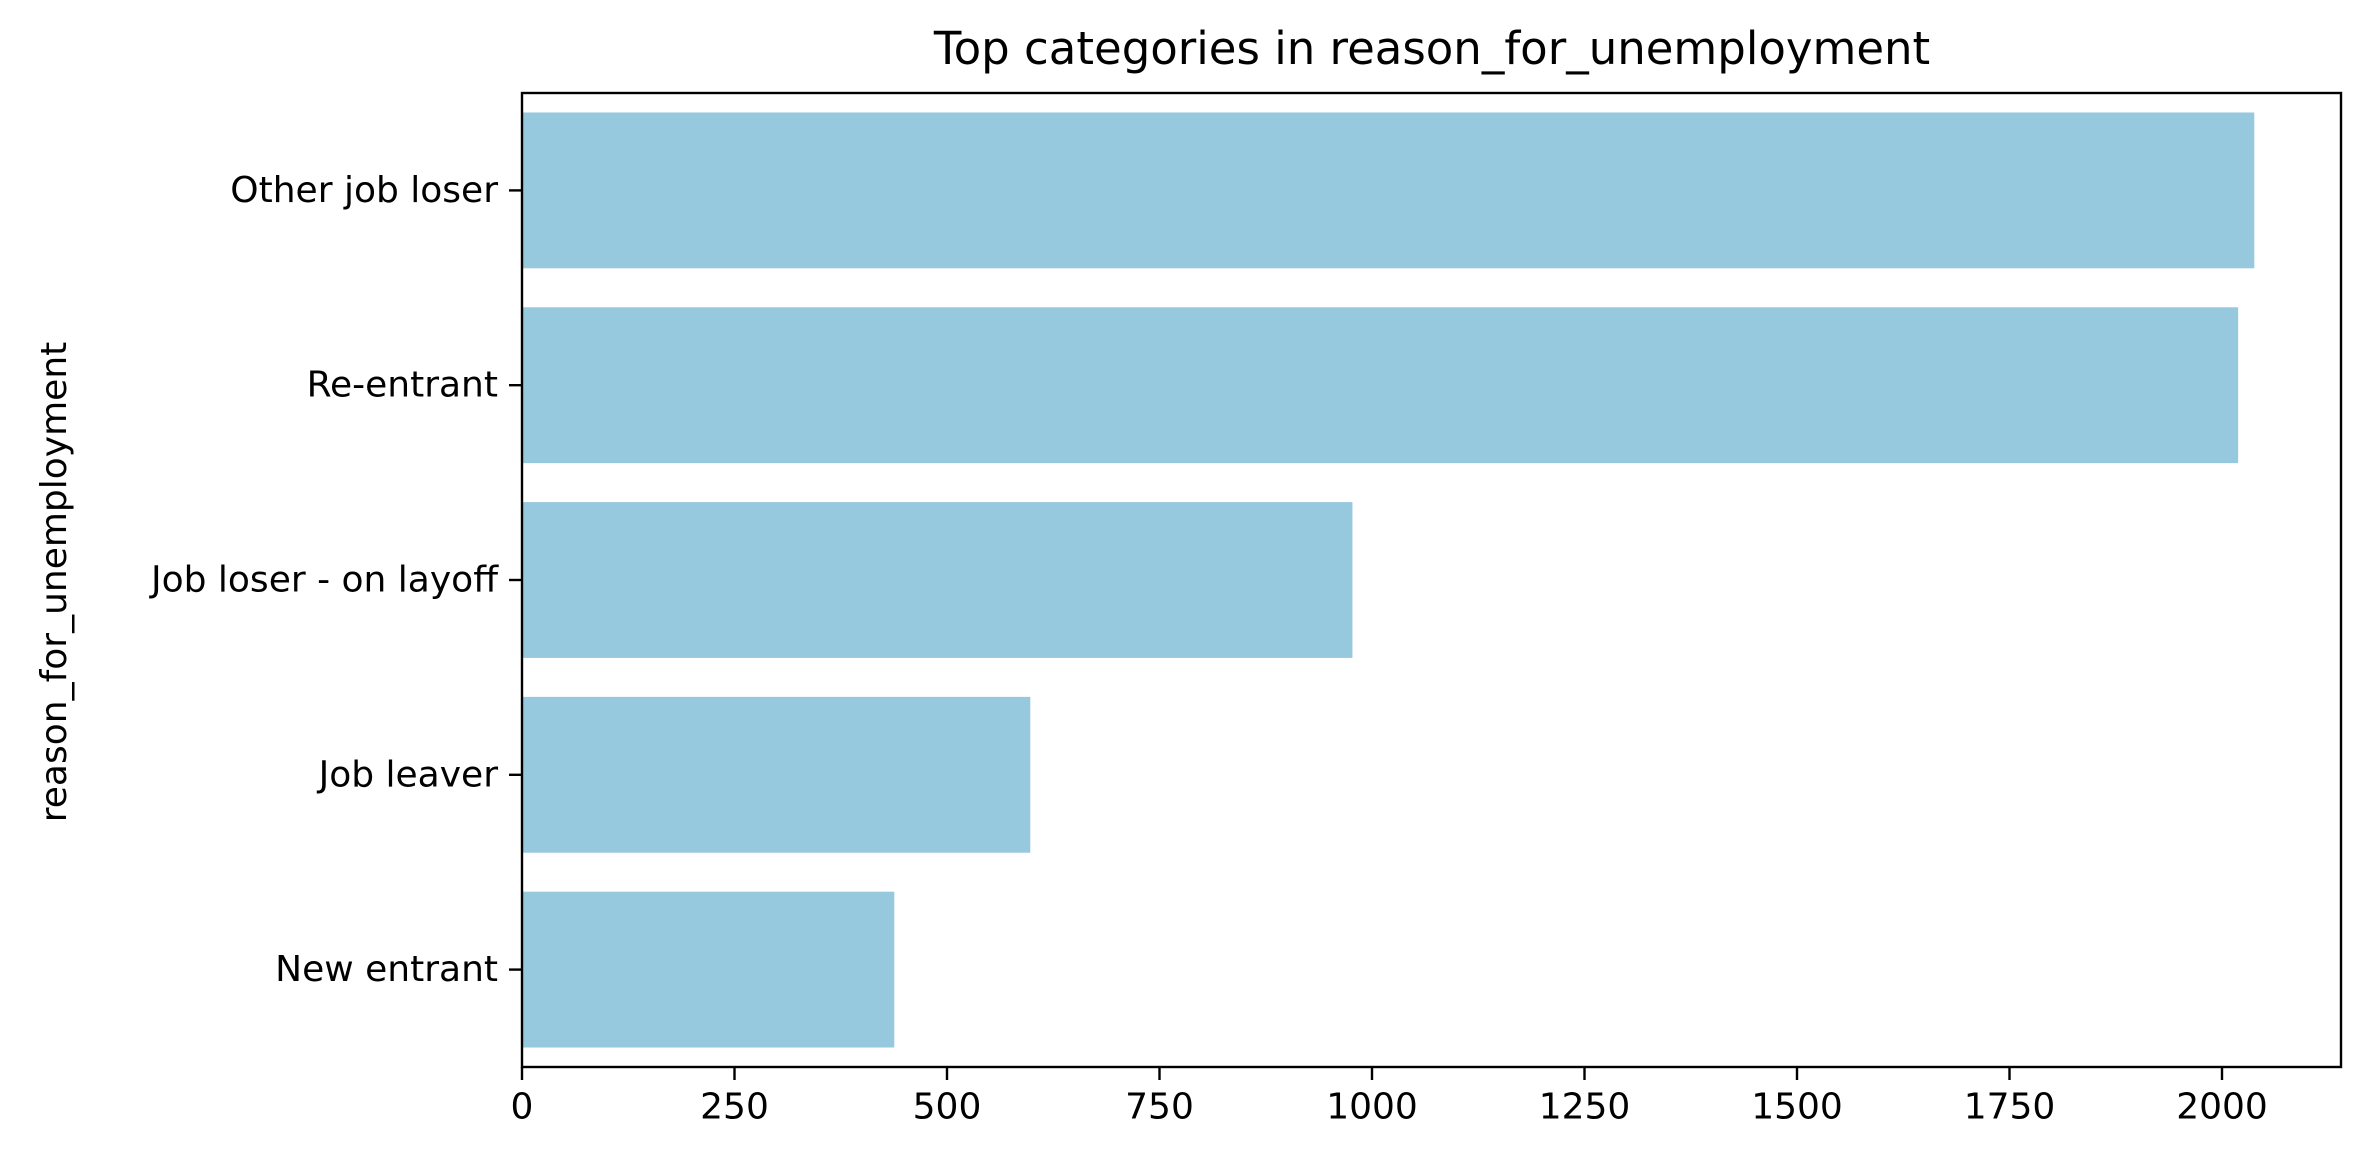 Image resolution: width=2370 pixels, height=1166 pixels. What do you see at coordinates (1585, 1107) in the screenshot?
I see `x-tick-label: 1250` at bounding box center [1585, 1107].